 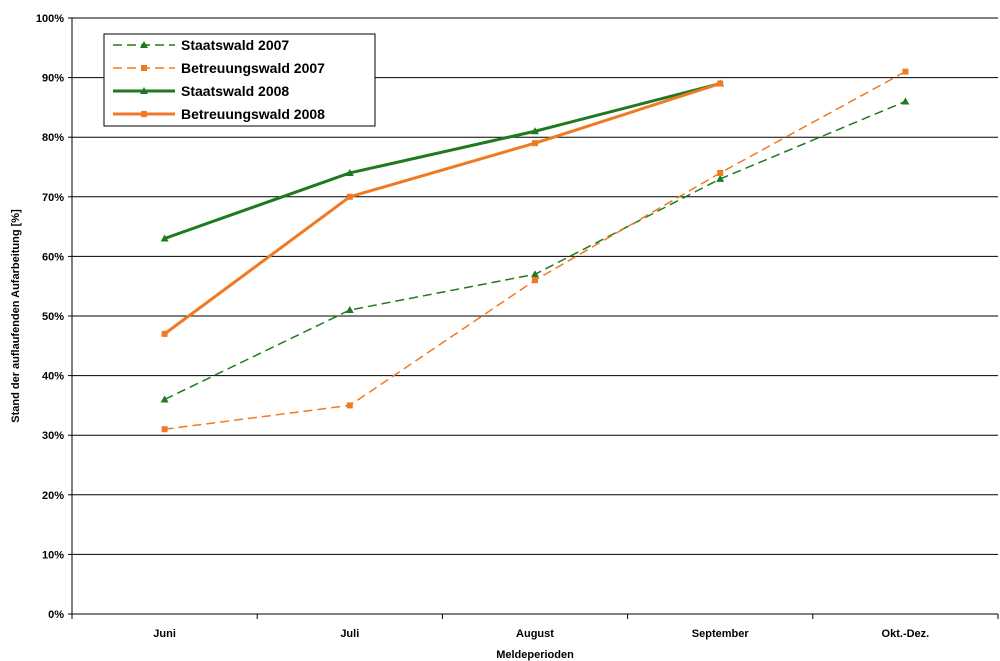 What do you see at coordinates (164, 634) in the screenshot?
I see `x-tick-label: Juni` at bounding box center [164, 634].